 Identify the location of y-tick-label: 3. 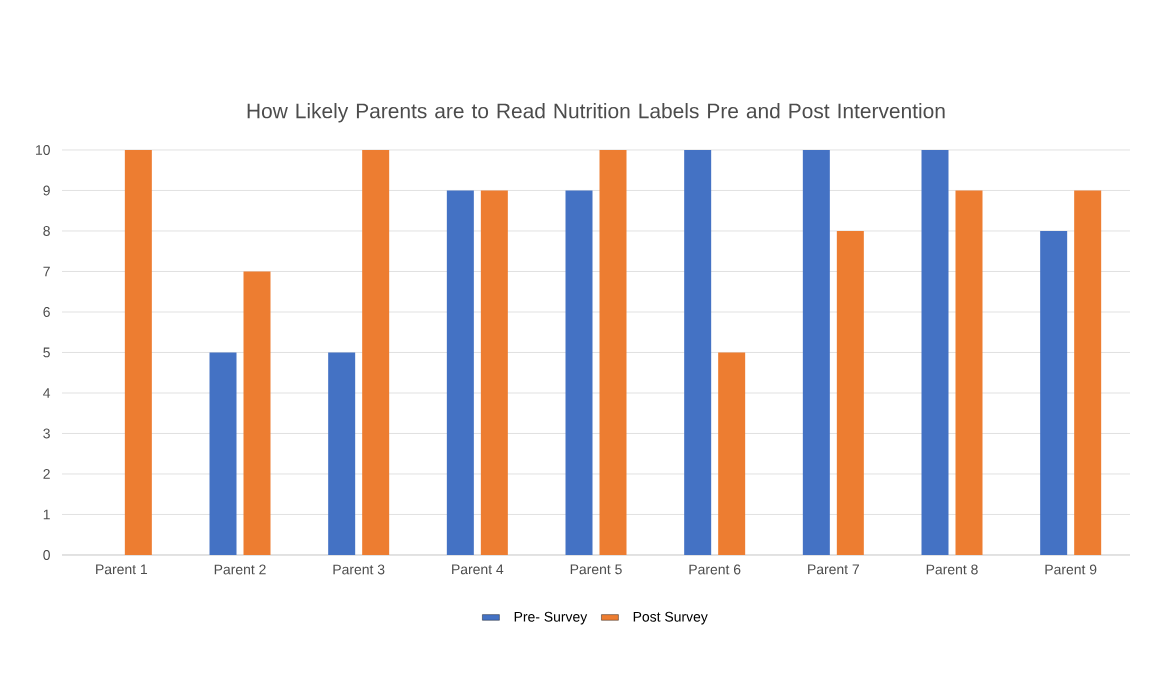
(46, 433).